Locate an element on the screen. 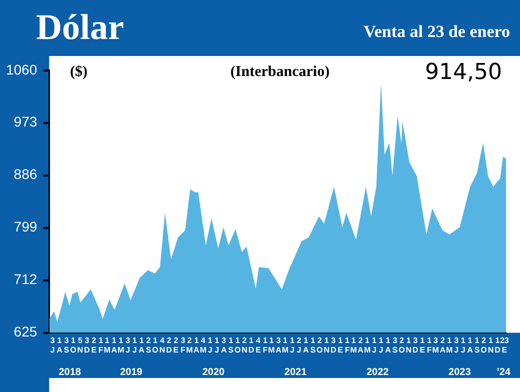  chart-title: Dólar is located at coordinates (80, 27).